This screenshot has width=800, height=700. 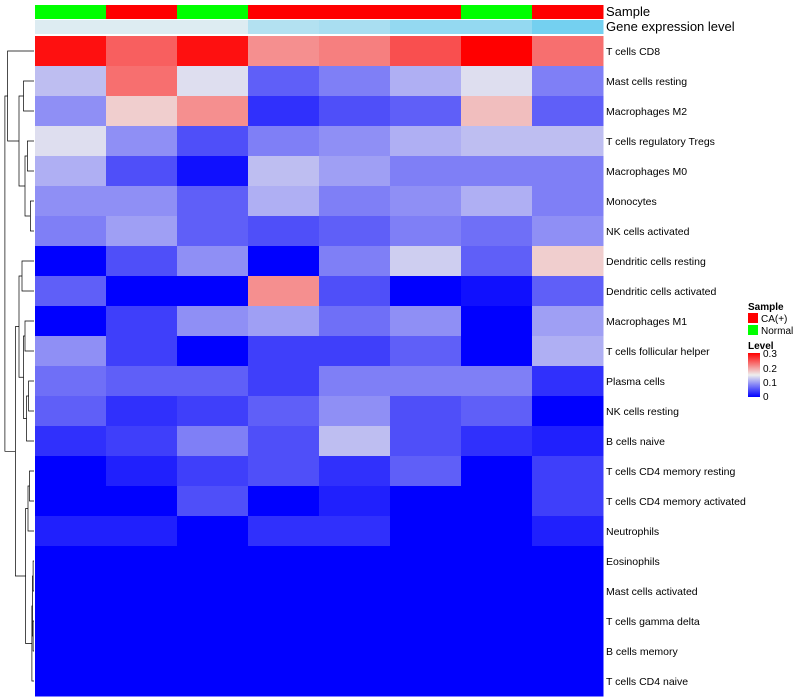 What do you see at coordinates (661, 292) in the screenshot?
I see `row-label: Dendritic cells activated` at bounding box center [661, 292].